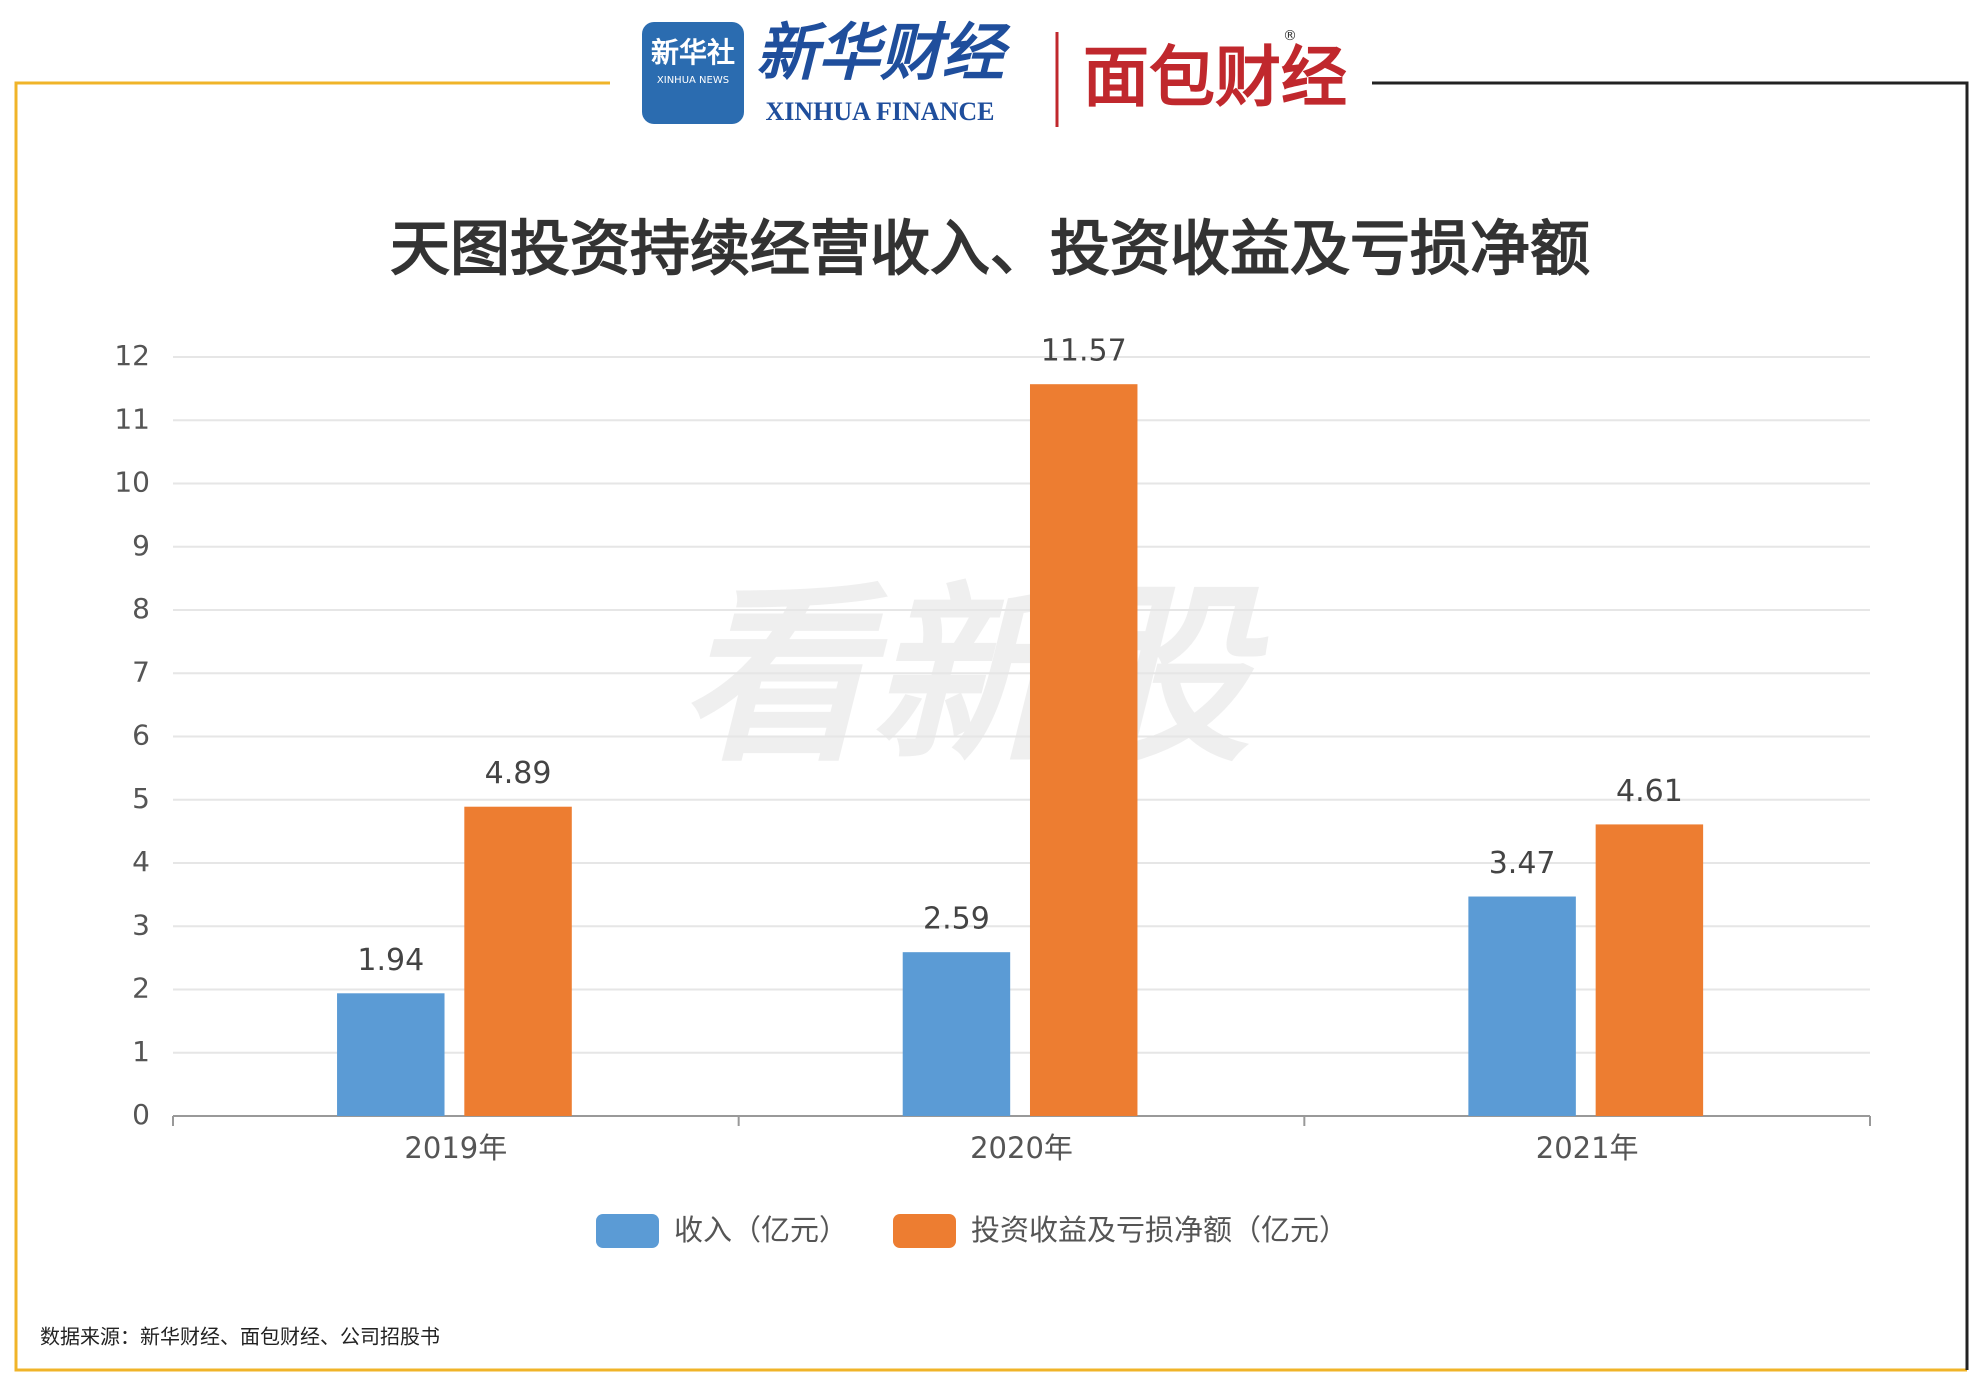  What do you see at coordinates (132, 482) in the screenshot?
I see `y-tick-label: 10` at bounding box center [132, 482].